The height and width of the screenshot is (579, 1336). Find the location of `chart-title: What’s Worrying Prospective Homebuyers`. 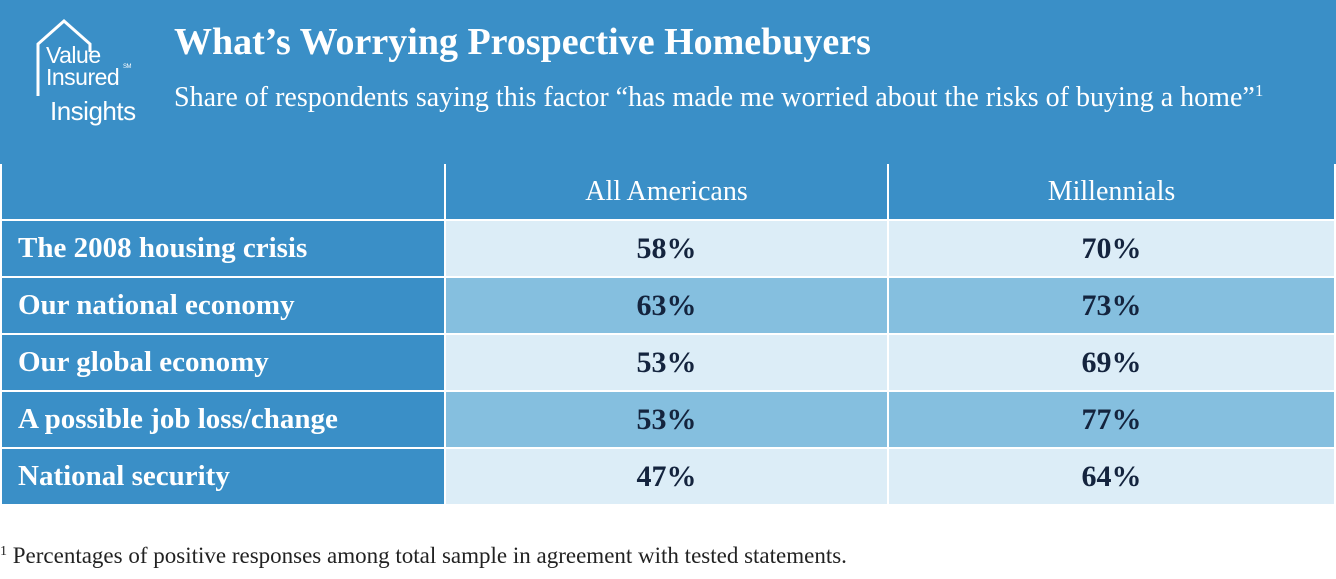

chart-title: What’s Worrying Prospective Homebuyers is located at coordinates (522, 42).